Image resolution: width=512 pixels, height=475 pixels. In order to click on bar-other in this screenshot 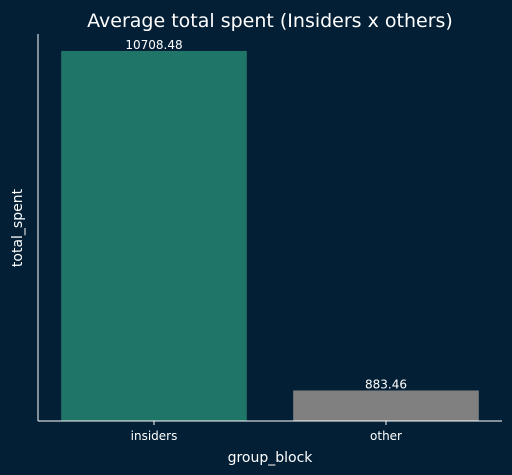, I will do `click(386, 405)`.